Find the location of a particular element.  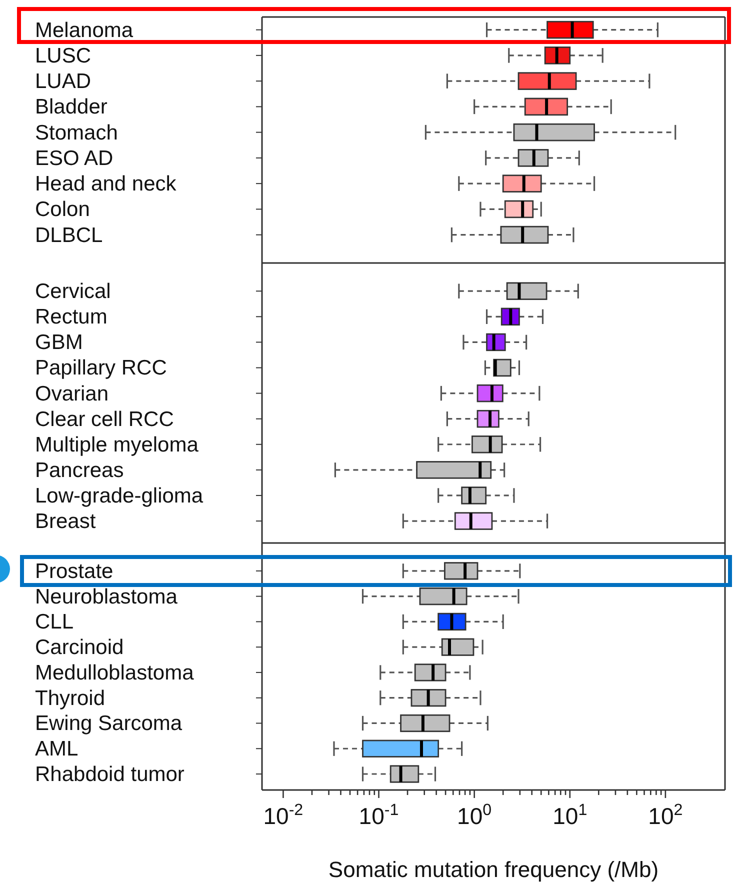

y-tick-label: Cervical is located at coordinates (73, 291).